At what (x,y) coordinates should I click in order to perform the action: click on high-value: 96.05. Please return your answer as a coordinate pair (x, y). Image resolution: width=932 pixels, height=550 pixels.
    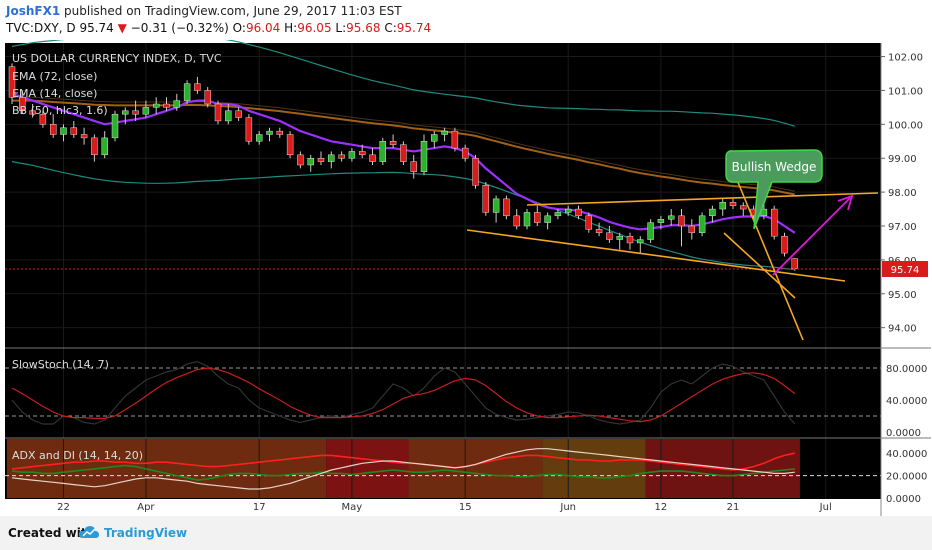
    Looking at the image, I should click on (314, 28).